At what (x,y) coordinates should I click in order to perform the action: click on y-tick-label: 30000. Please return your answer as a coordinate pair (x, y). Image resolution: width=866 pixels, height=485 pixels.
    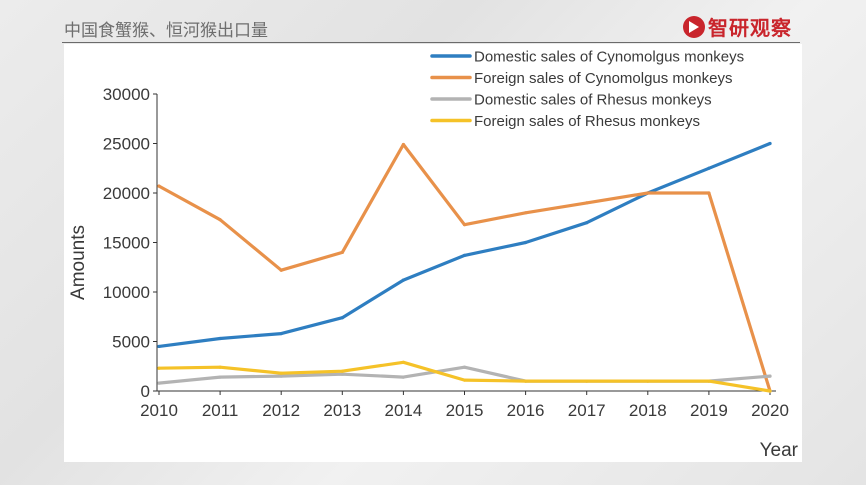
    Looking at the image, I should click on (126, 94).